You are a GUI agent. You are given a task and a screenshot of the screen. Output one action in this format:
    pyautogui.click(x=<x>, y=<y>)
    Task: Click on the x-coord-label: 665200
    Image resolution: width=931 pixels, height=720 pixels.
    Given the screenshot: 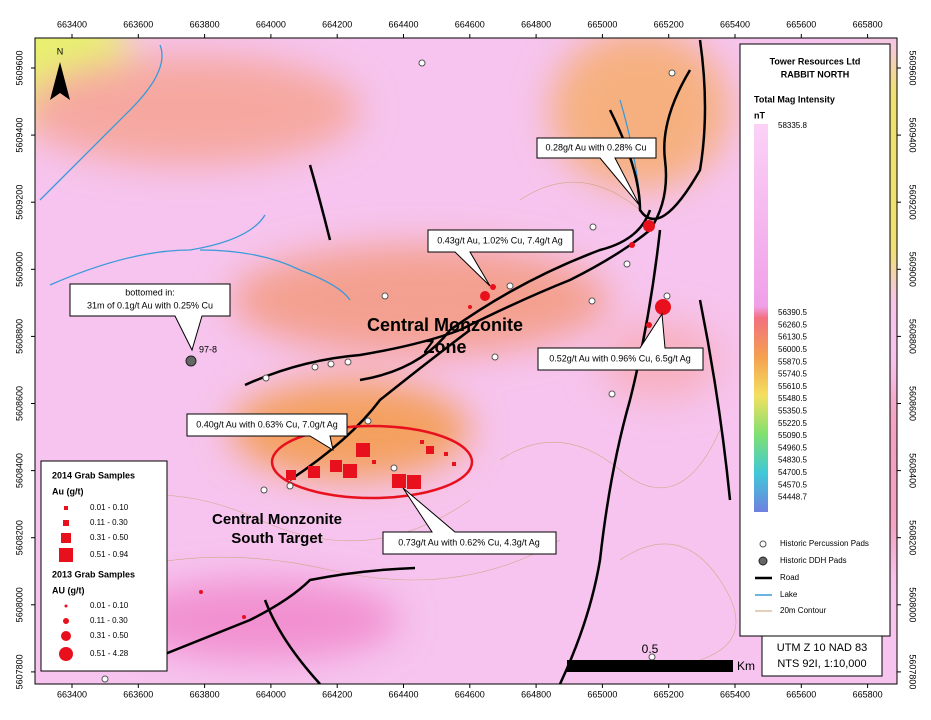 What is the action you would take?
    pyautogui.click(x=669, y=24)
    